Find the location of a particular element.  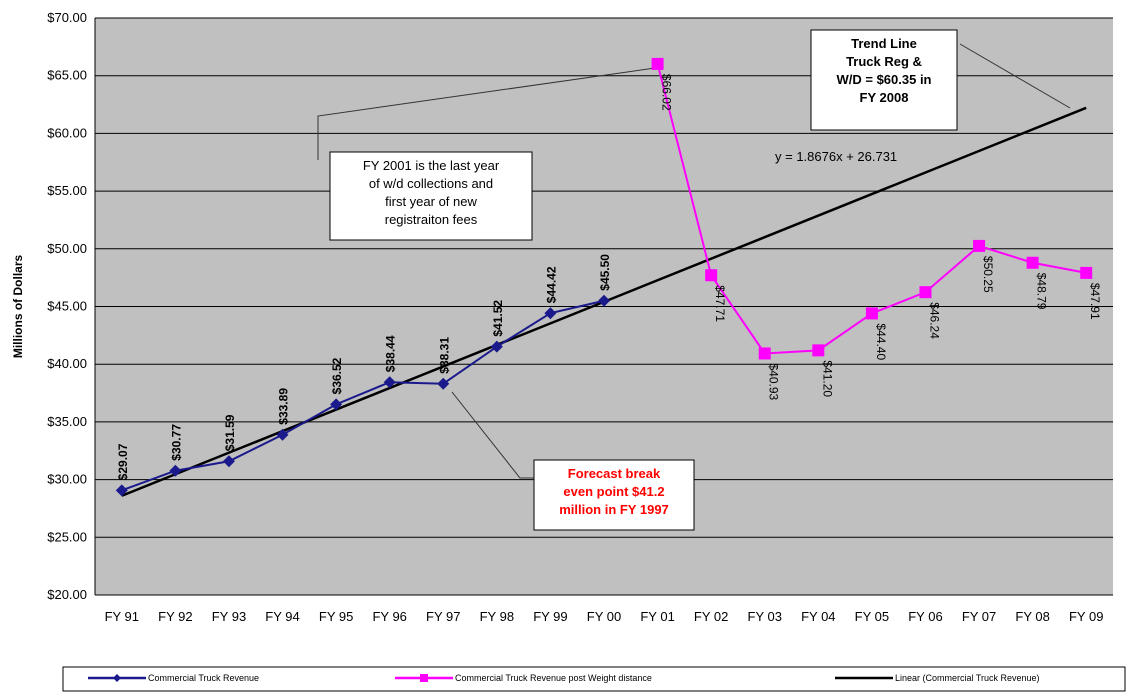

y-tick-label: $70.00 is located at coordinates (67, 17).